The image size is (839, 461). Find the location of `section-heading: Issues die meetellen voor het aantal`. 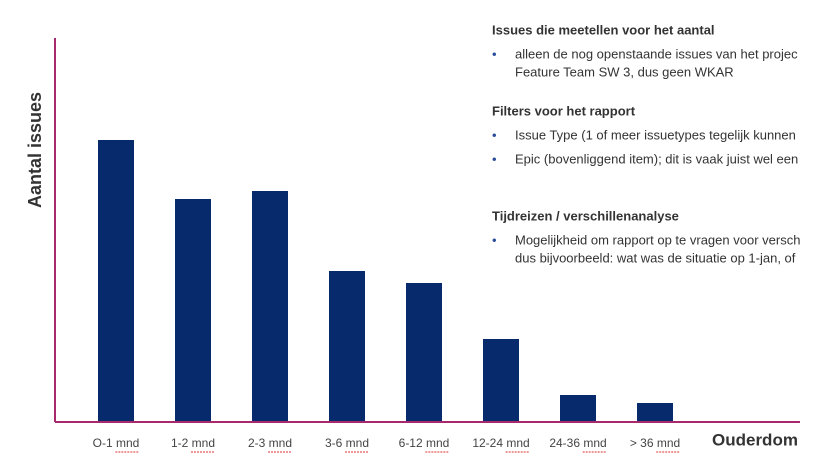

section-heading: Issues die meetellen voor het aantal is located at coordinates (603, 29).